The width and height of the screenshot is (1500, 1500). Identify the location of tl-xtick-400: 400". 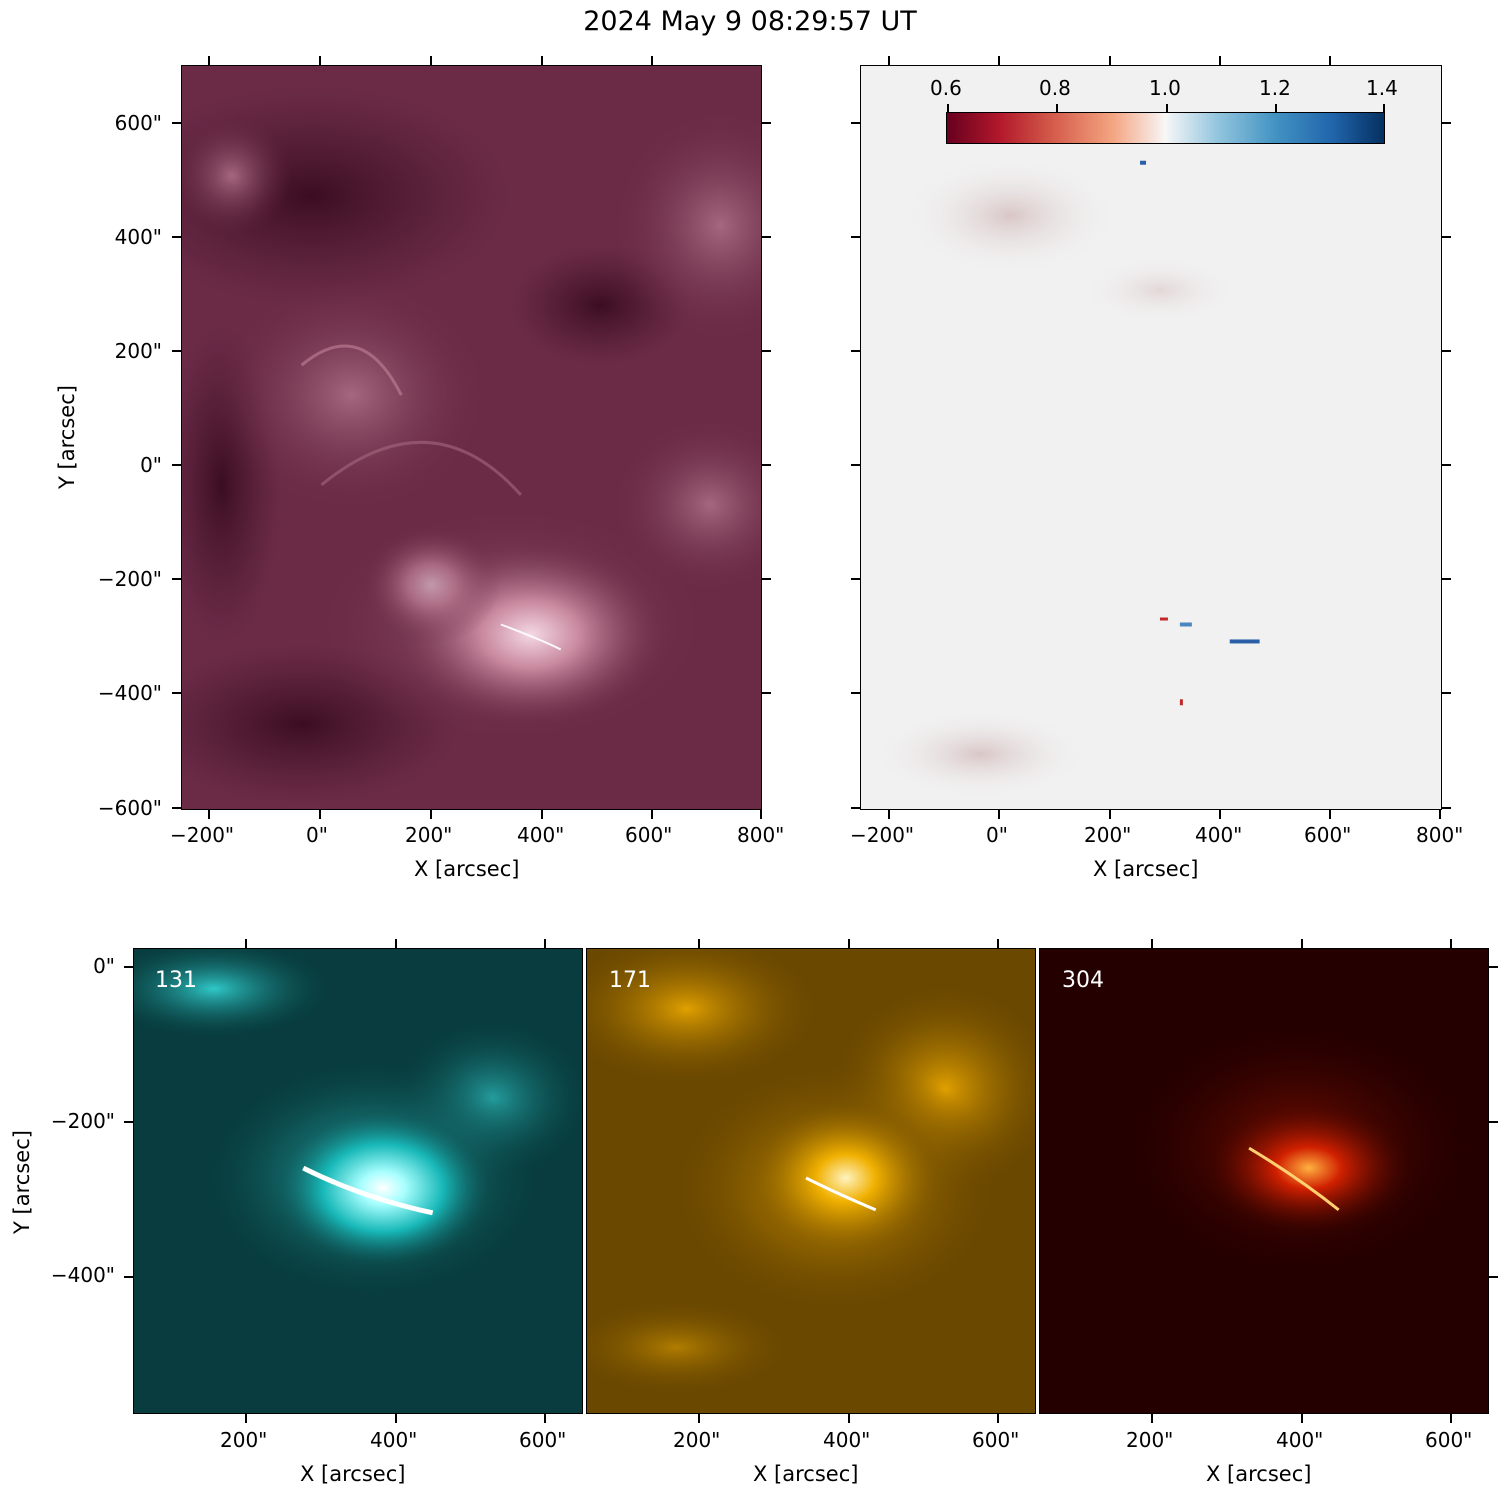
(541, 835).